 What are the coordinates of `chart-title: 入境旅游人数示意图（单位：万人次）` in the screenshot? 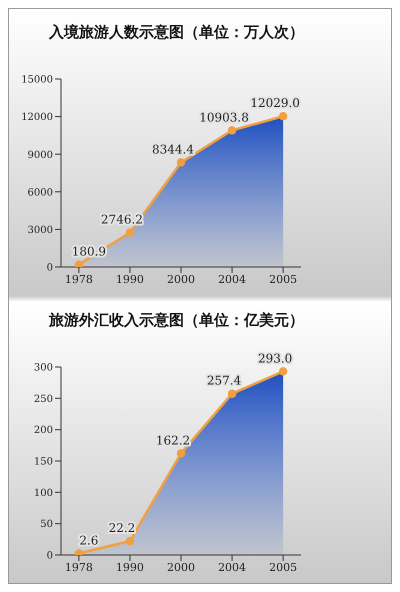 It's located at (176, 32).